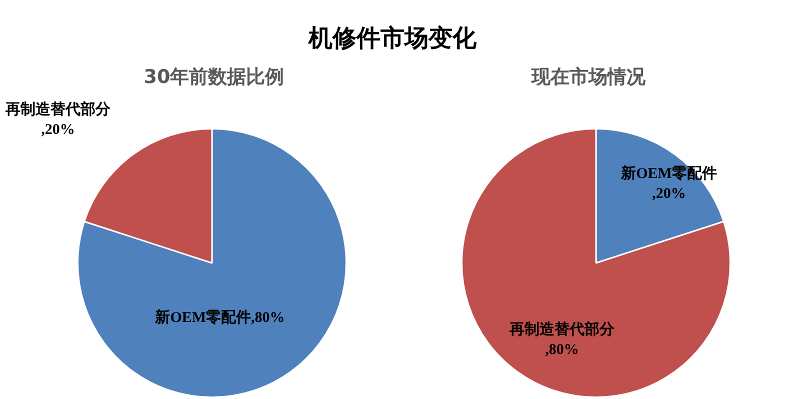 The width and height of the screenshot is (785, 399). What do you see at coordinates (214, 77) in the screenshot?
I see `chart-subtitle: 30年前数据比例` at bounding box center [214, 77].